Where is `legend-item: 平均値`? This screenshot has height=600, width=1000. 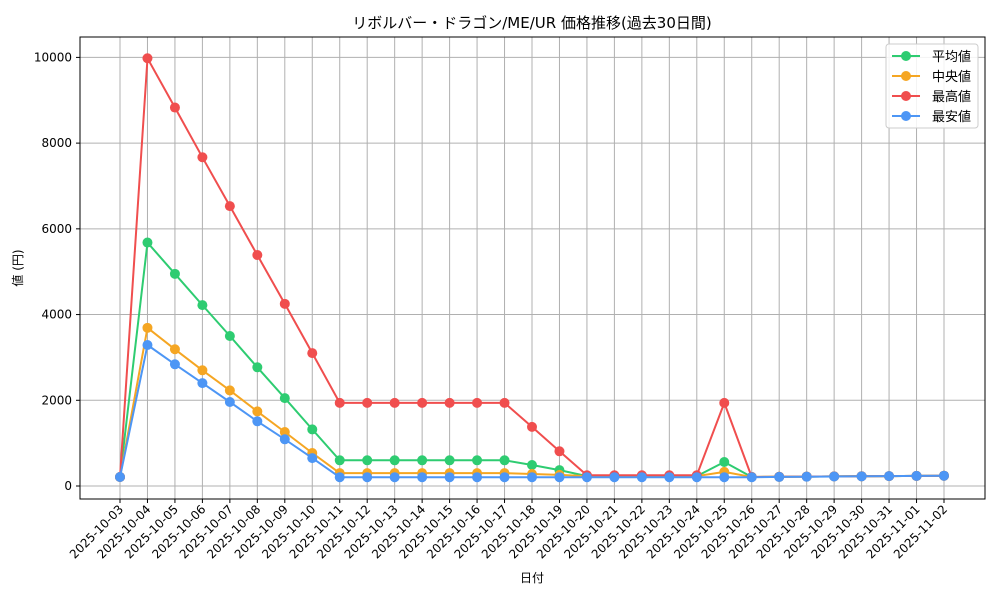 legend-item: 平均値 is located at coordinates (931, 57).